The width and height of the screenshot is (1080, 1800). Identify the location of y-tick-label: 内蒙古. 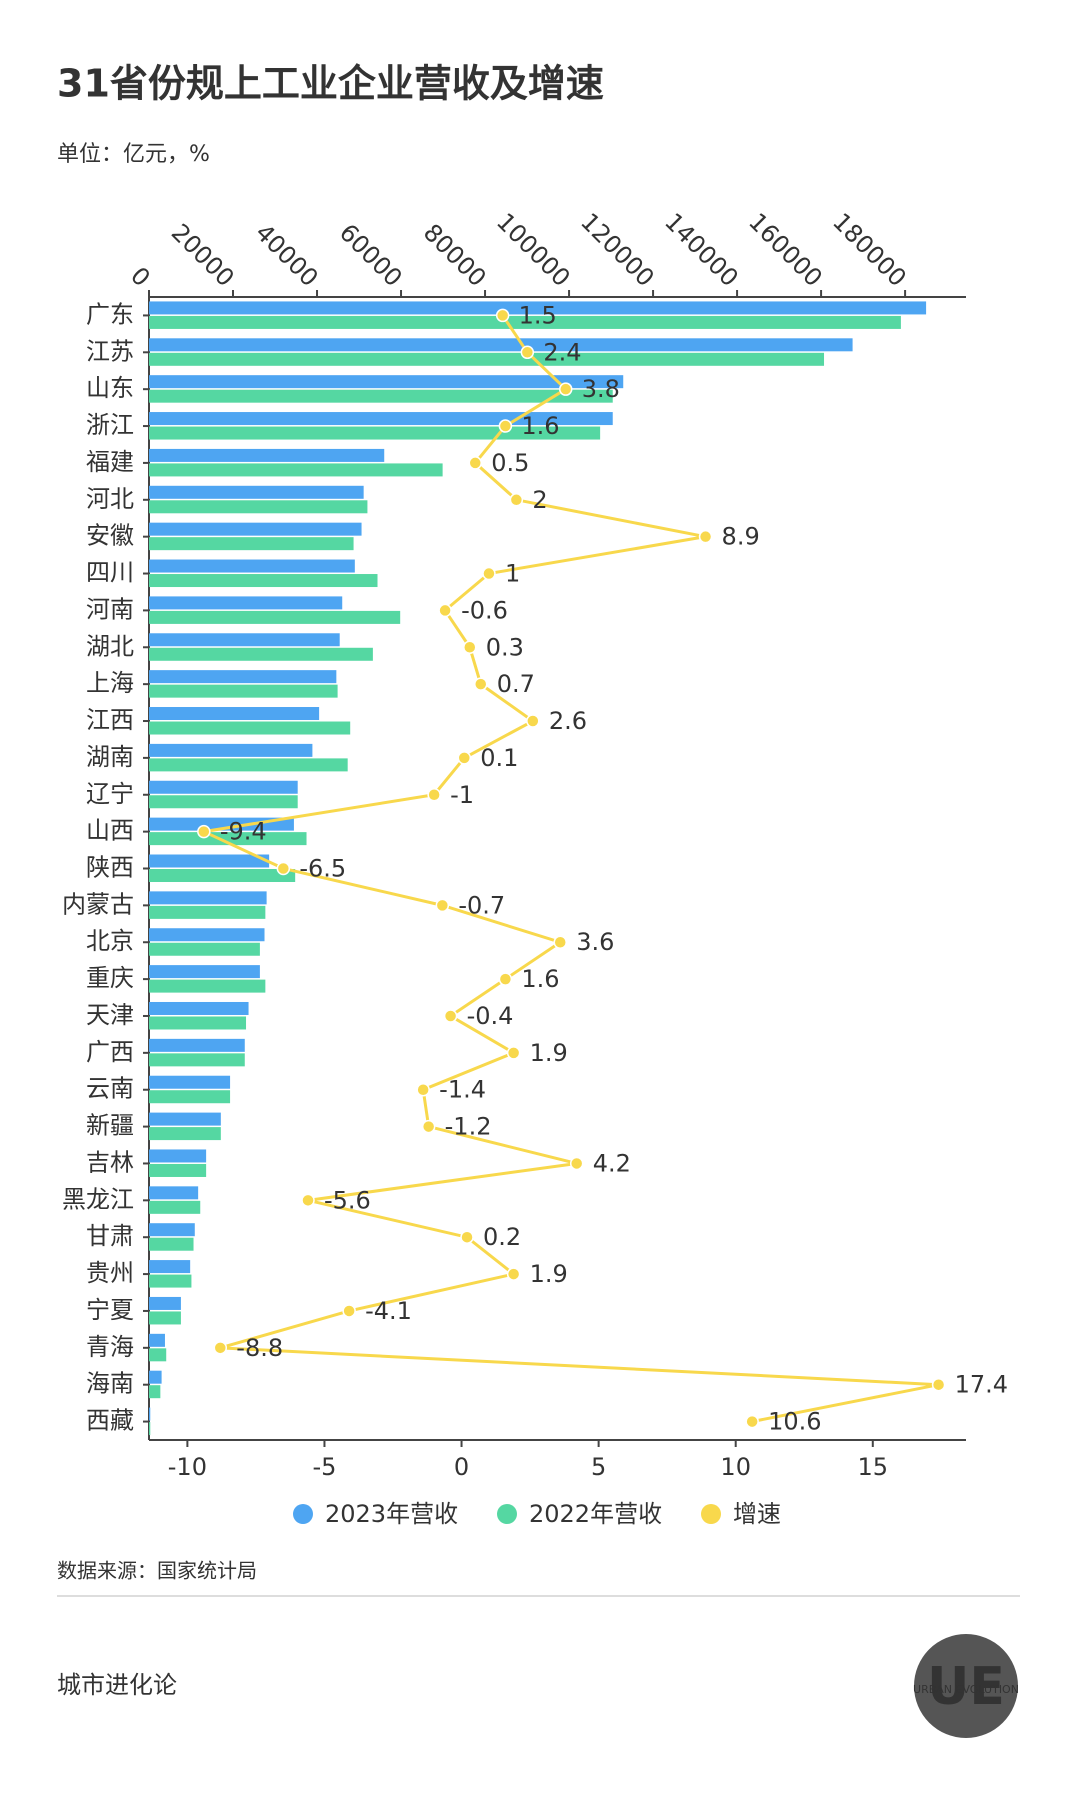
(98, 904).